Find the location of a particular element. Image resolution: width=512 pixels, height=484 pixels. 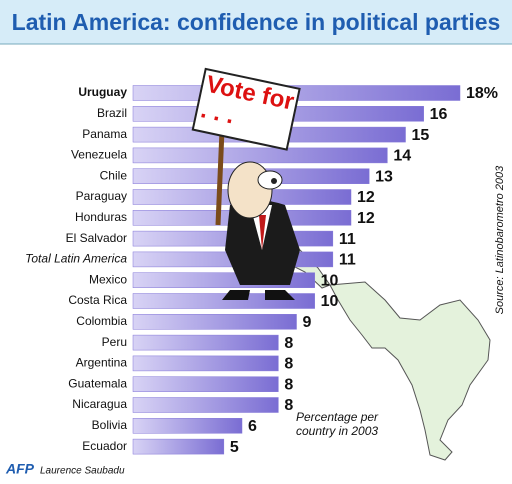

category-label: El Salvador is located at coordinates (96, 238).